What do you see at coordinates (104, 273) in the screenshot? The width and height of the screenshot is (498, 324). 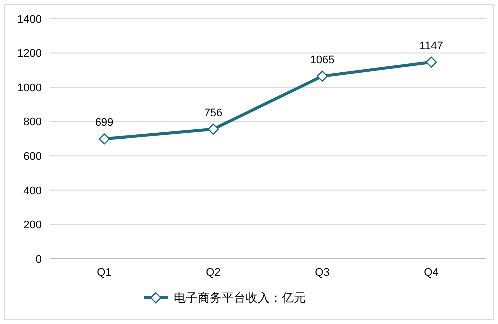 I see `x-tick-label: Q1` at bounding box center [104, 273].